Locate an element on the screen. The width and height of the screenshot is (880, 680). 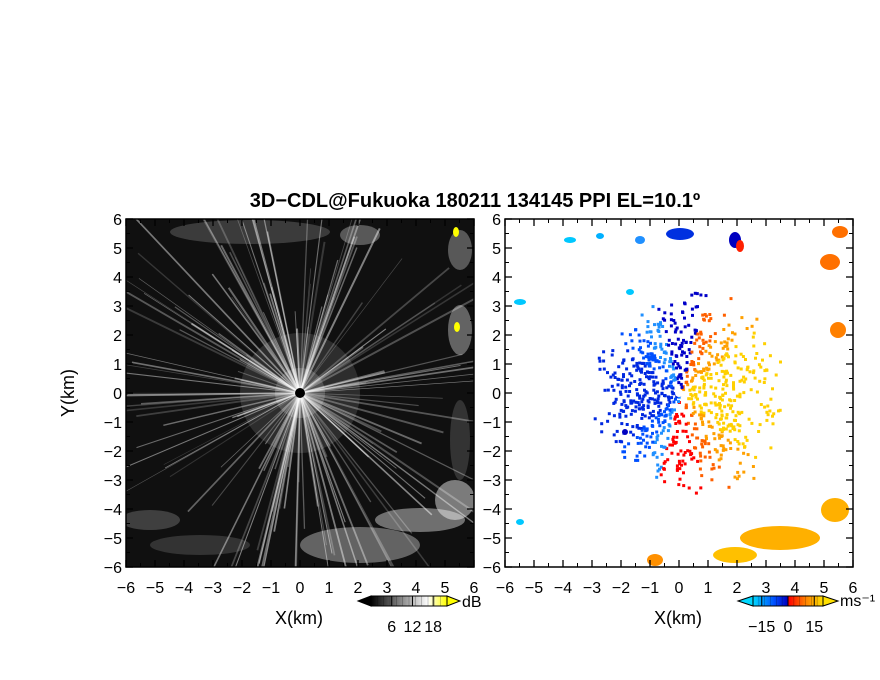
y-tick-label: 2 is located at coordinates (496, 336).